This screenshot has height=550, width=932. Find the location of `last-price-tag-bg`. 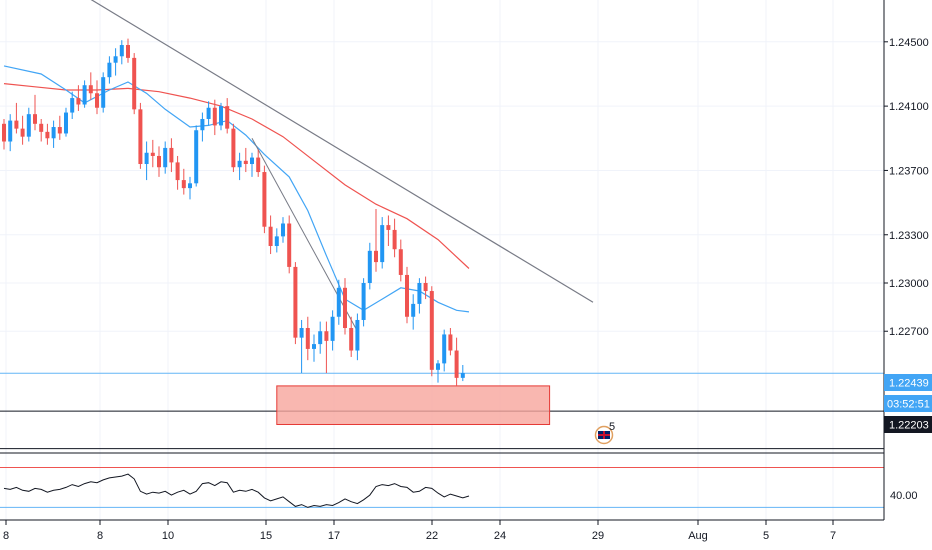

last-price-tag-bg is located at coordinates (908, 382).